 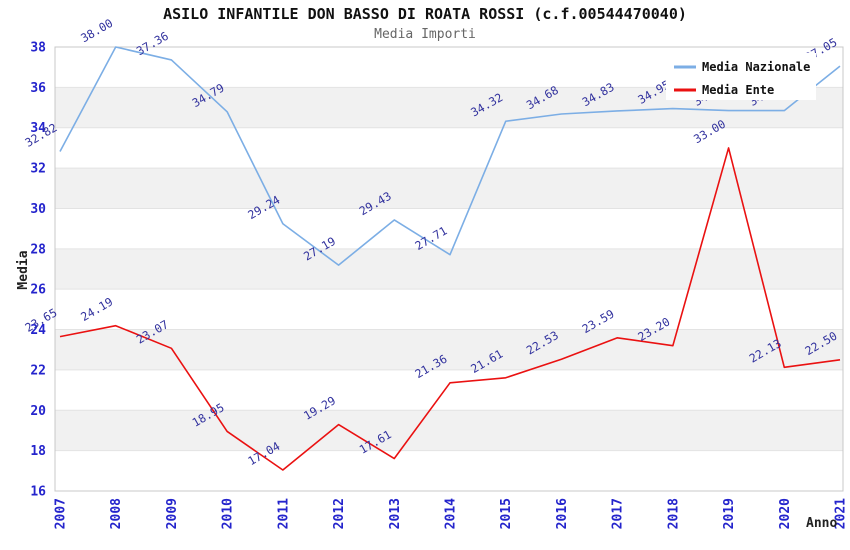 I want to click on x-tick-label: 2021, so click(x=841, y=513).